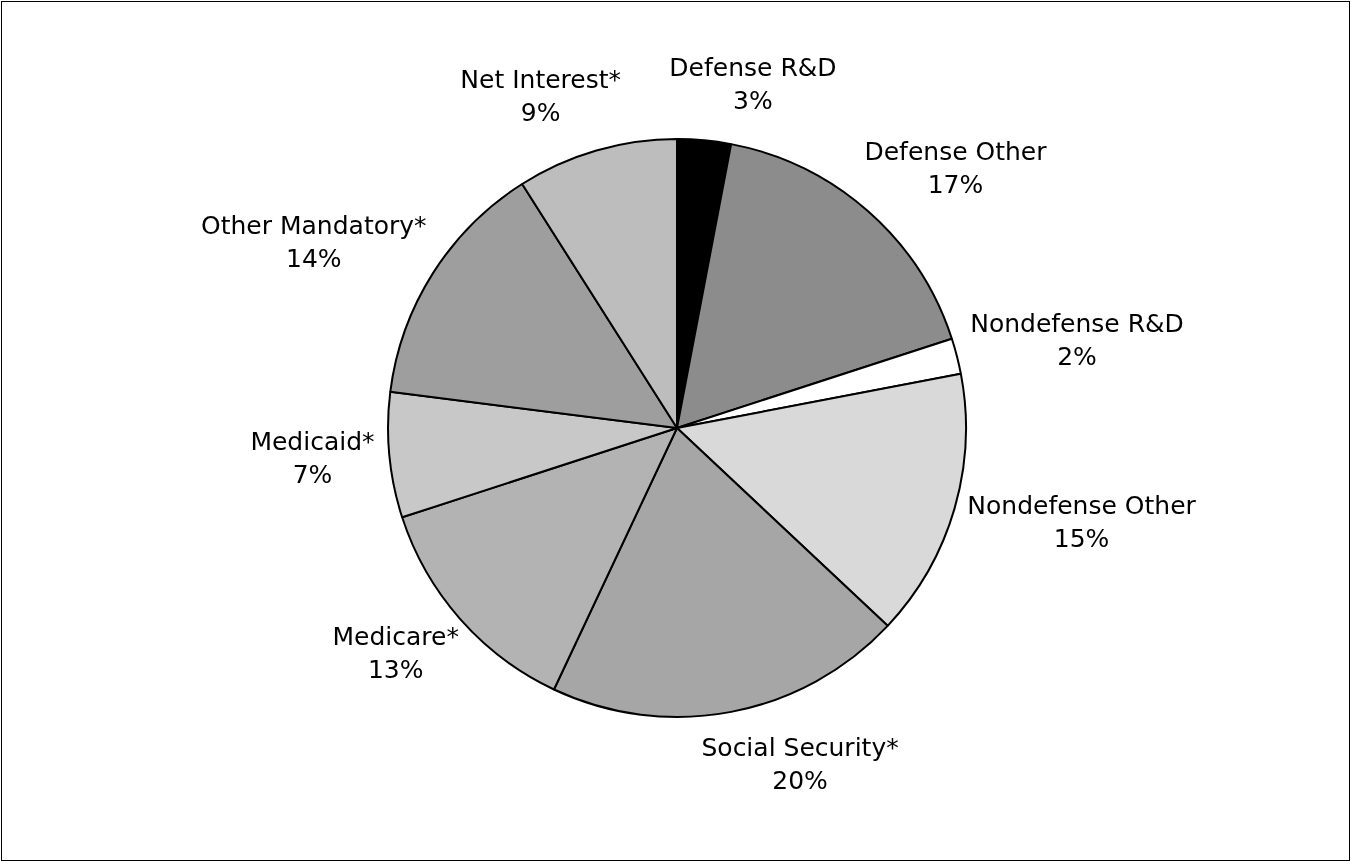 Image resolution: width=1351 pixels, height=862 pixels. What do you see at coordinates (395, 637) in the screenshot?
I see `slice-label: Medicare*` at bounding box center [395, 637].